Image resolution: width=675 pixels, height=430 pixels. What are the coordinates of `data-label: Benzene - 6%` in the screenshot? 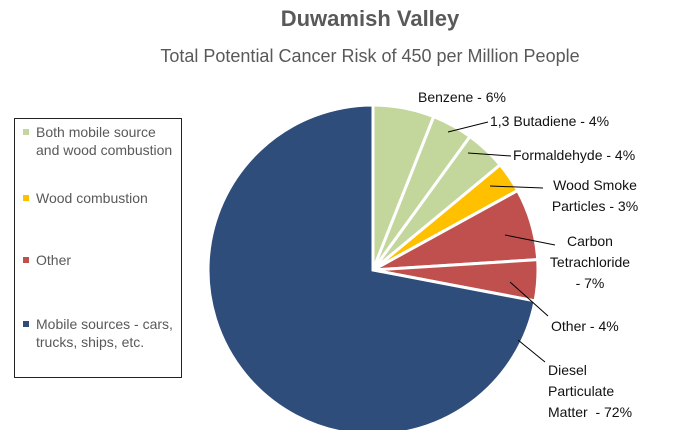 It's located at (462, 97).